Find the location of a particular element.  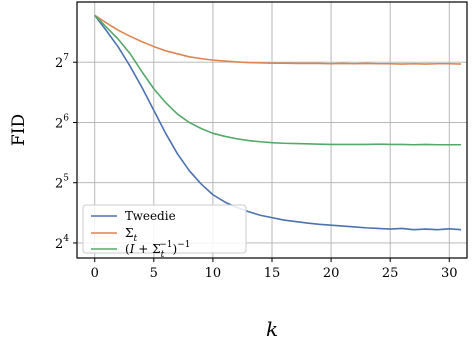

y-tick-exponent: 4 is located at coordinates (66, 239).